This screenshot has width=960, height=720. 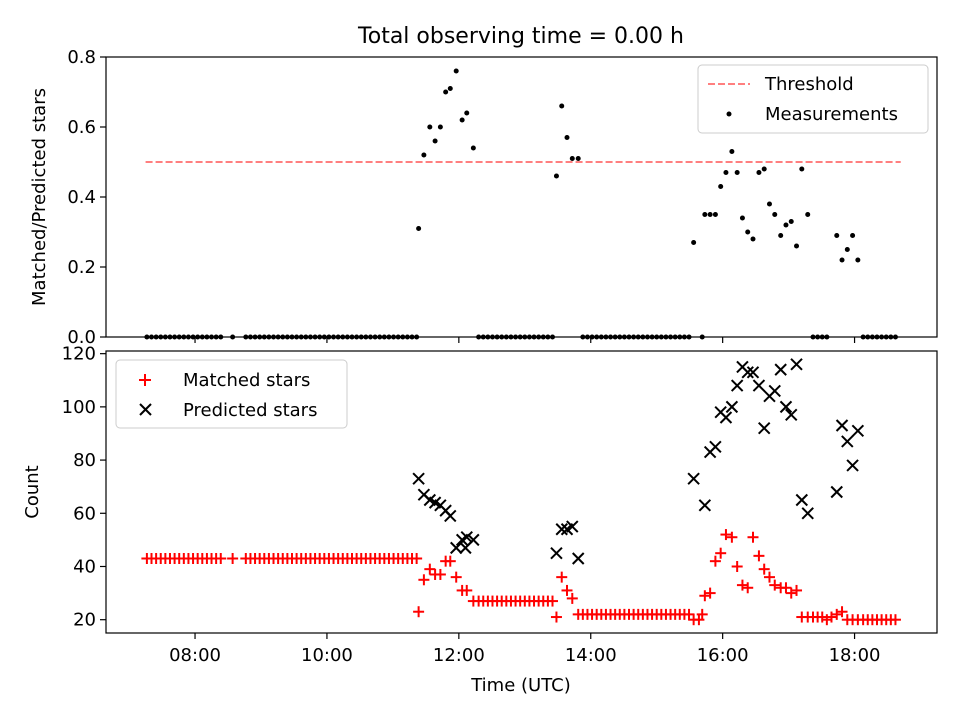 What do you see at coordinates (809, 84) in the screenshot?
I see `threshold-legend-label: Threshold` at bounding box center [809, 84].